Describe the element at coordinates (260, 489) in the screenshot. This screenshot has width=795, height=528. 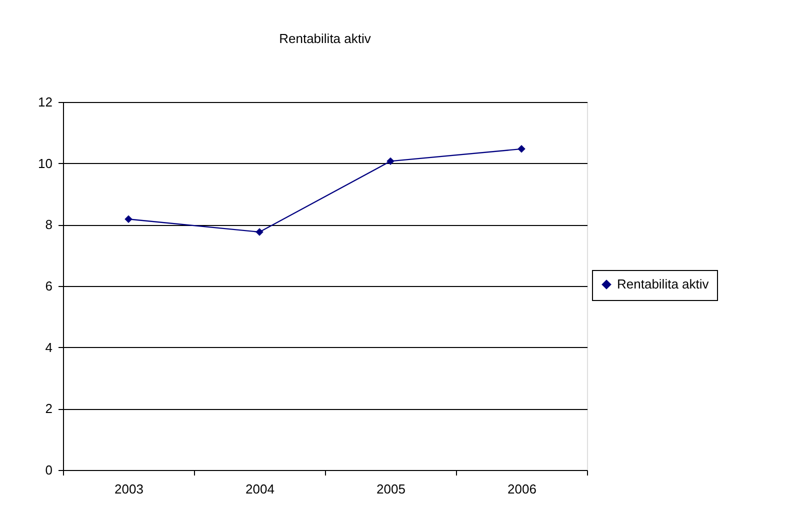
I see `x-tick-label: 2004` at that location.